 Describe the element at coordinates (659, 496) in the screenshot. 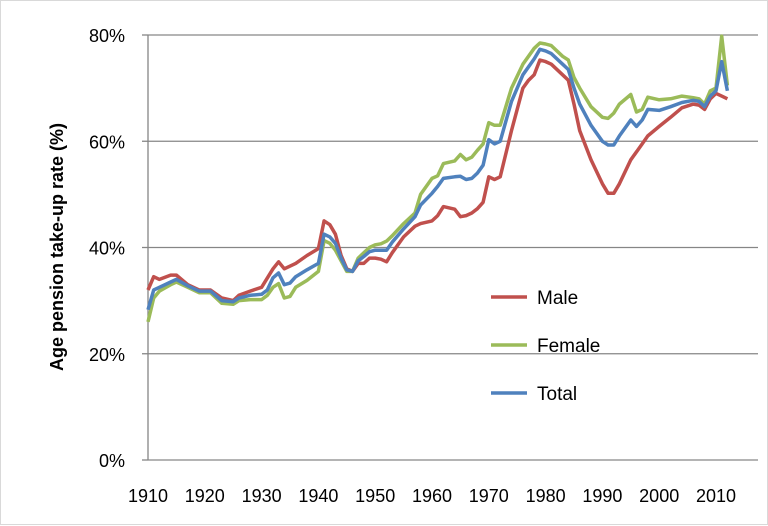

I see `x-tick-label: 2000` at that location.